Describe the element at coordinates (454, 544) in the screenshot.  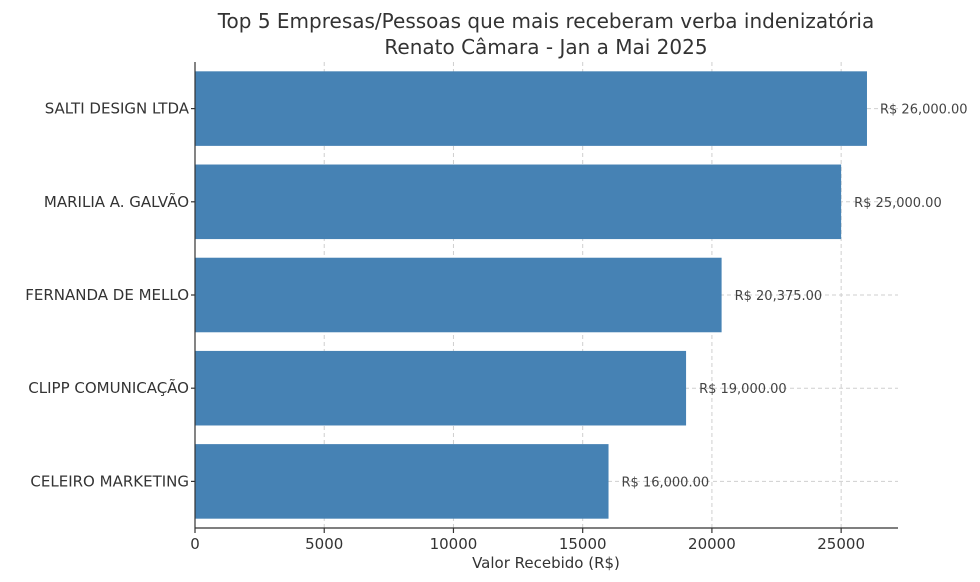
I see `x-tick-label: 10000` at that location.